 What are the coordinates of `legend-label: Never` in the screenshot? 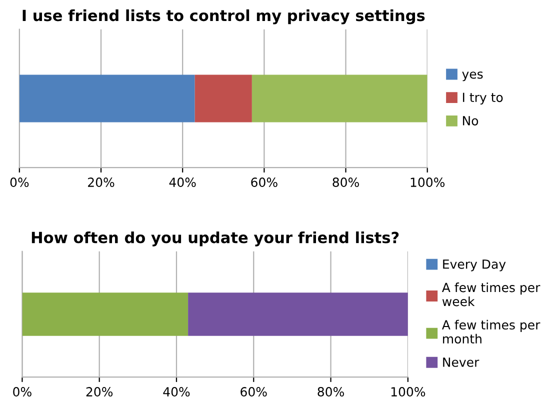 It's located at (461, 362).